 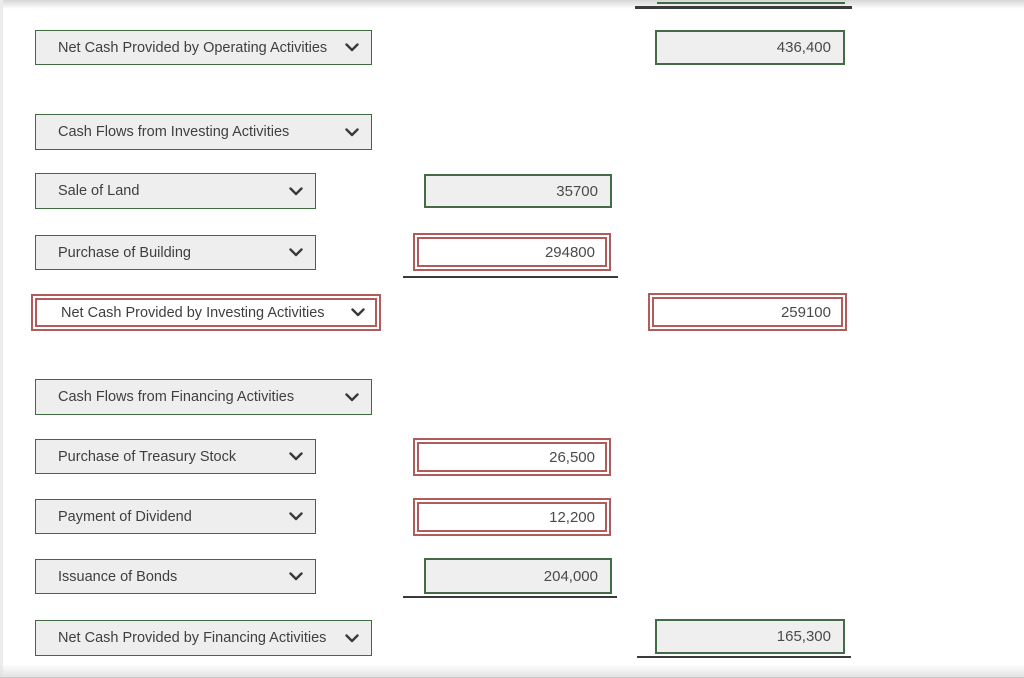 I want to click on sum-underline-financing-items, so click(x=510, y=597).